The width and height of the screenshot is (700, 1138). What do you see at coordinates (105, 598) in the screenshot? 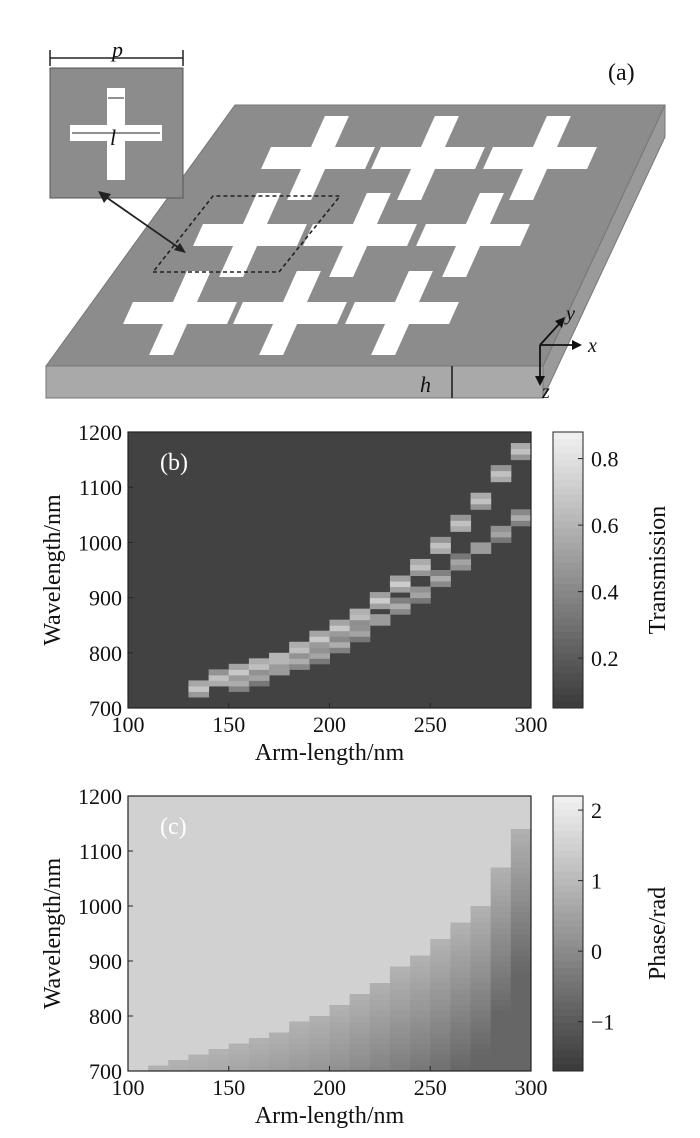
I see `y-tick-label: 900` at bounding box center [105, 598].